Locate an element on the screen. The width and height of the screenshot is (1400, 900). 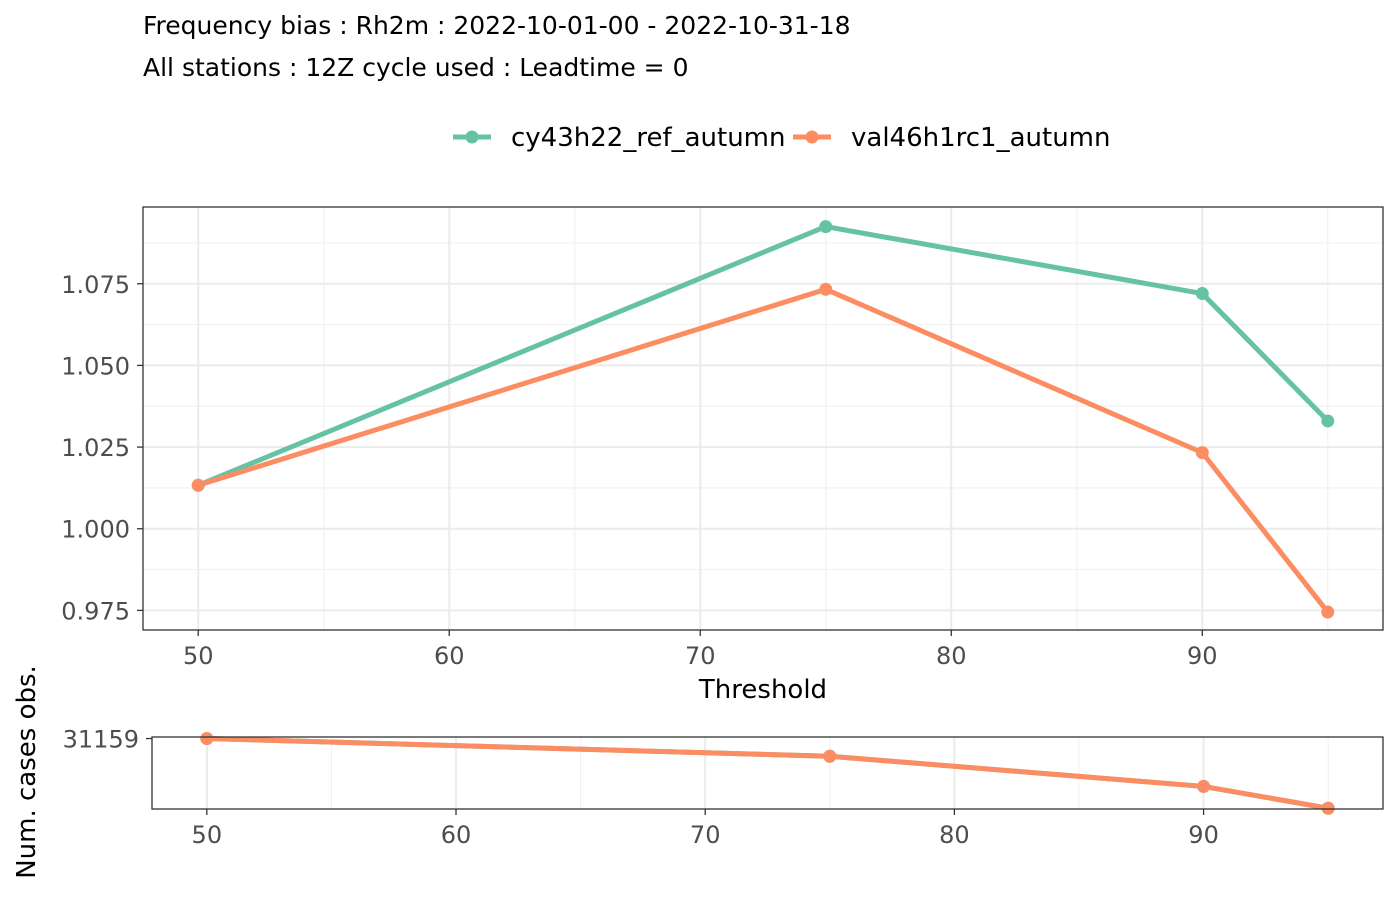
legend: cy43h22_ref_autumn val46h1rc1_autumn is located at coordinates (782, 138).